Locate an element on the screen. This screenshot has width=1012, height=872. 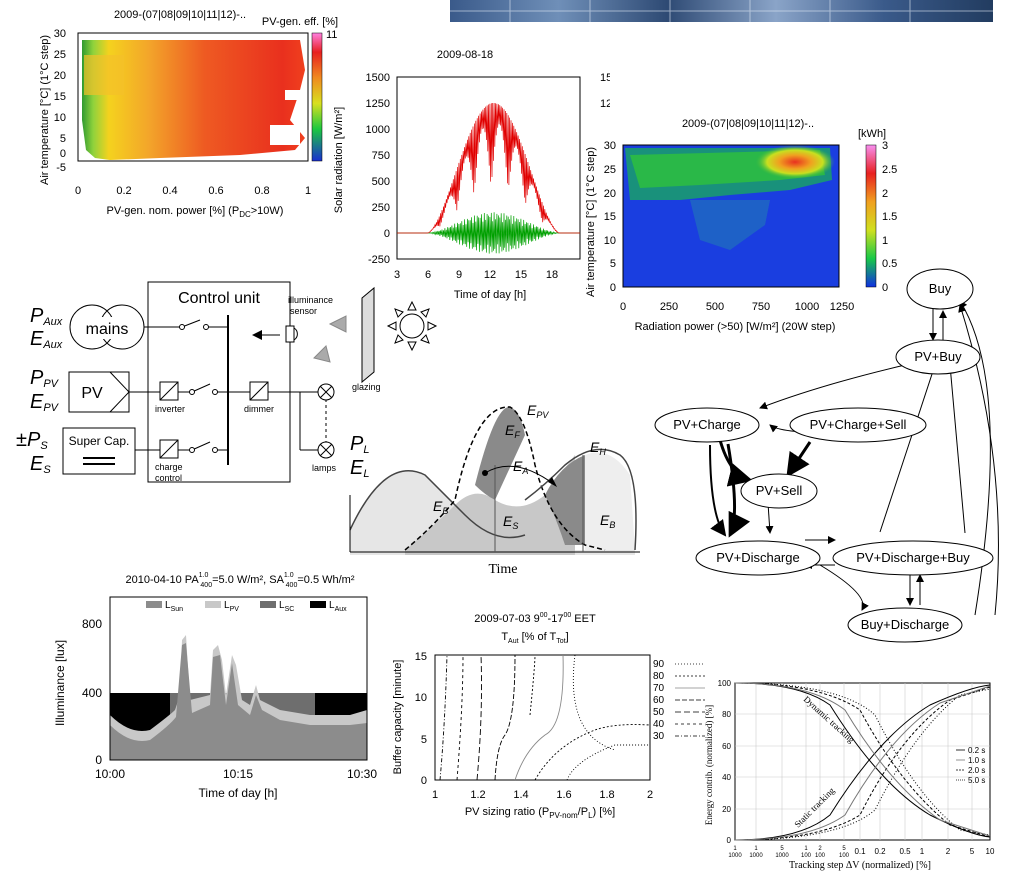
node-pv-discharge is located at coordinates (758, 558).